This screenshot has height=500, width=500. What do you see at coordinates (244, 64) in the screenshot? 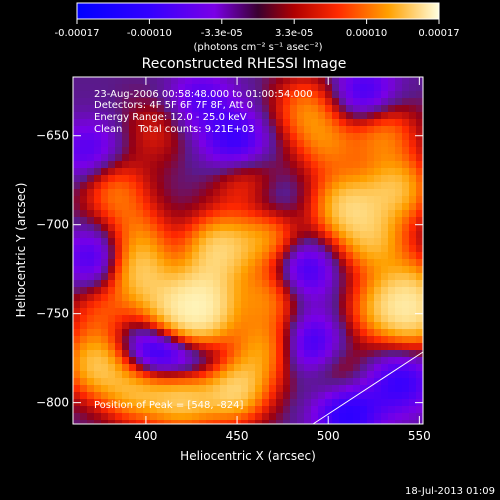
I see `chart-title: Reconstructed RHESSI Image` at bounding box center [244, 64].